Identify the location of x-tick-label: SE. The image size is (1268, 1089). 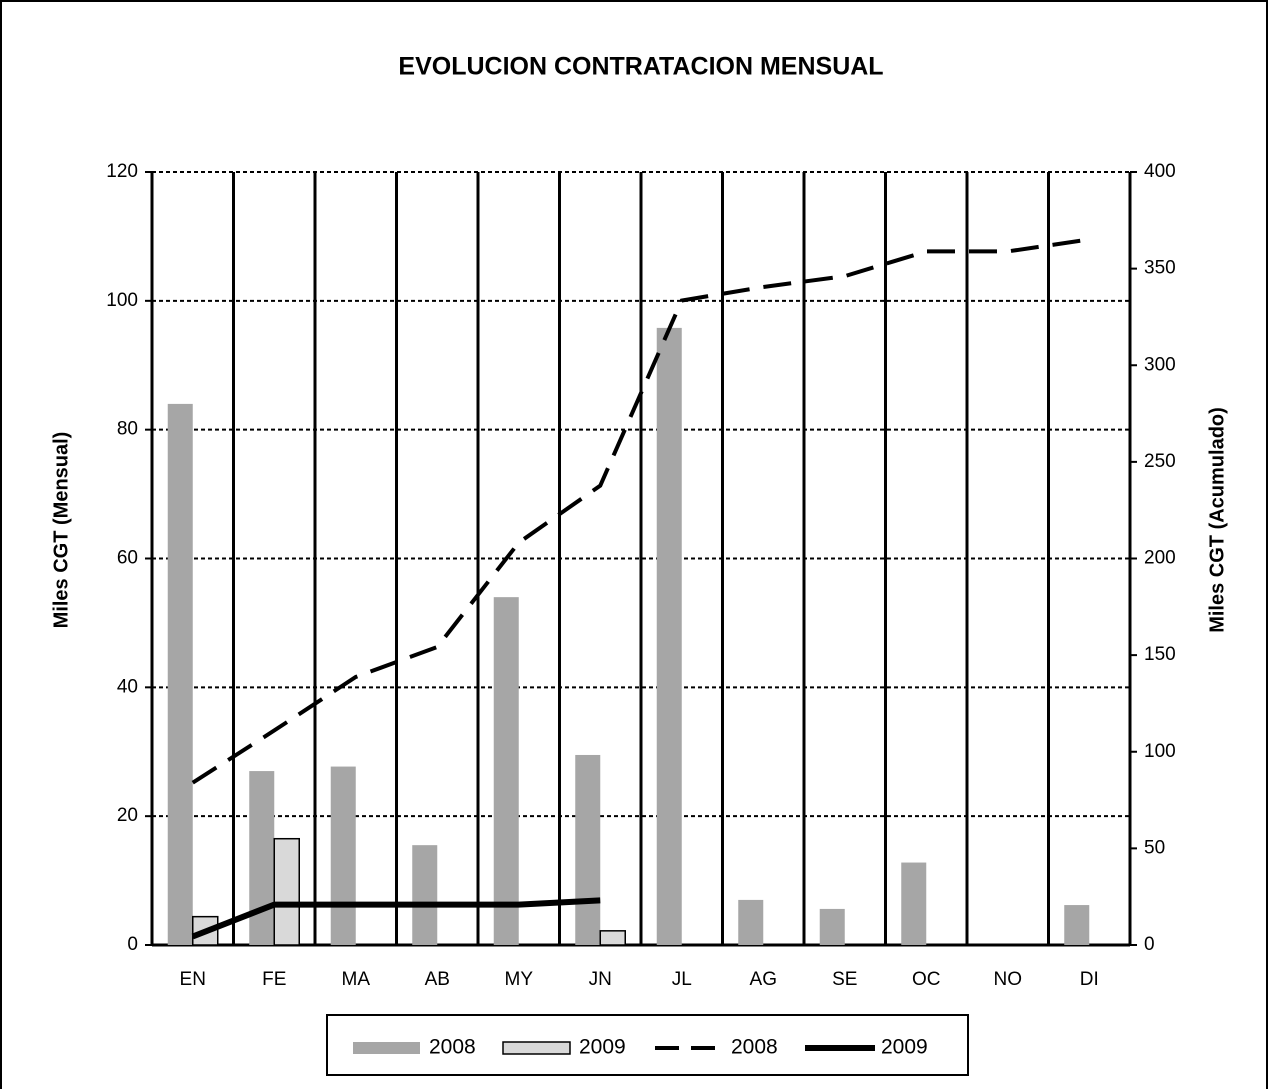
(844, 979).